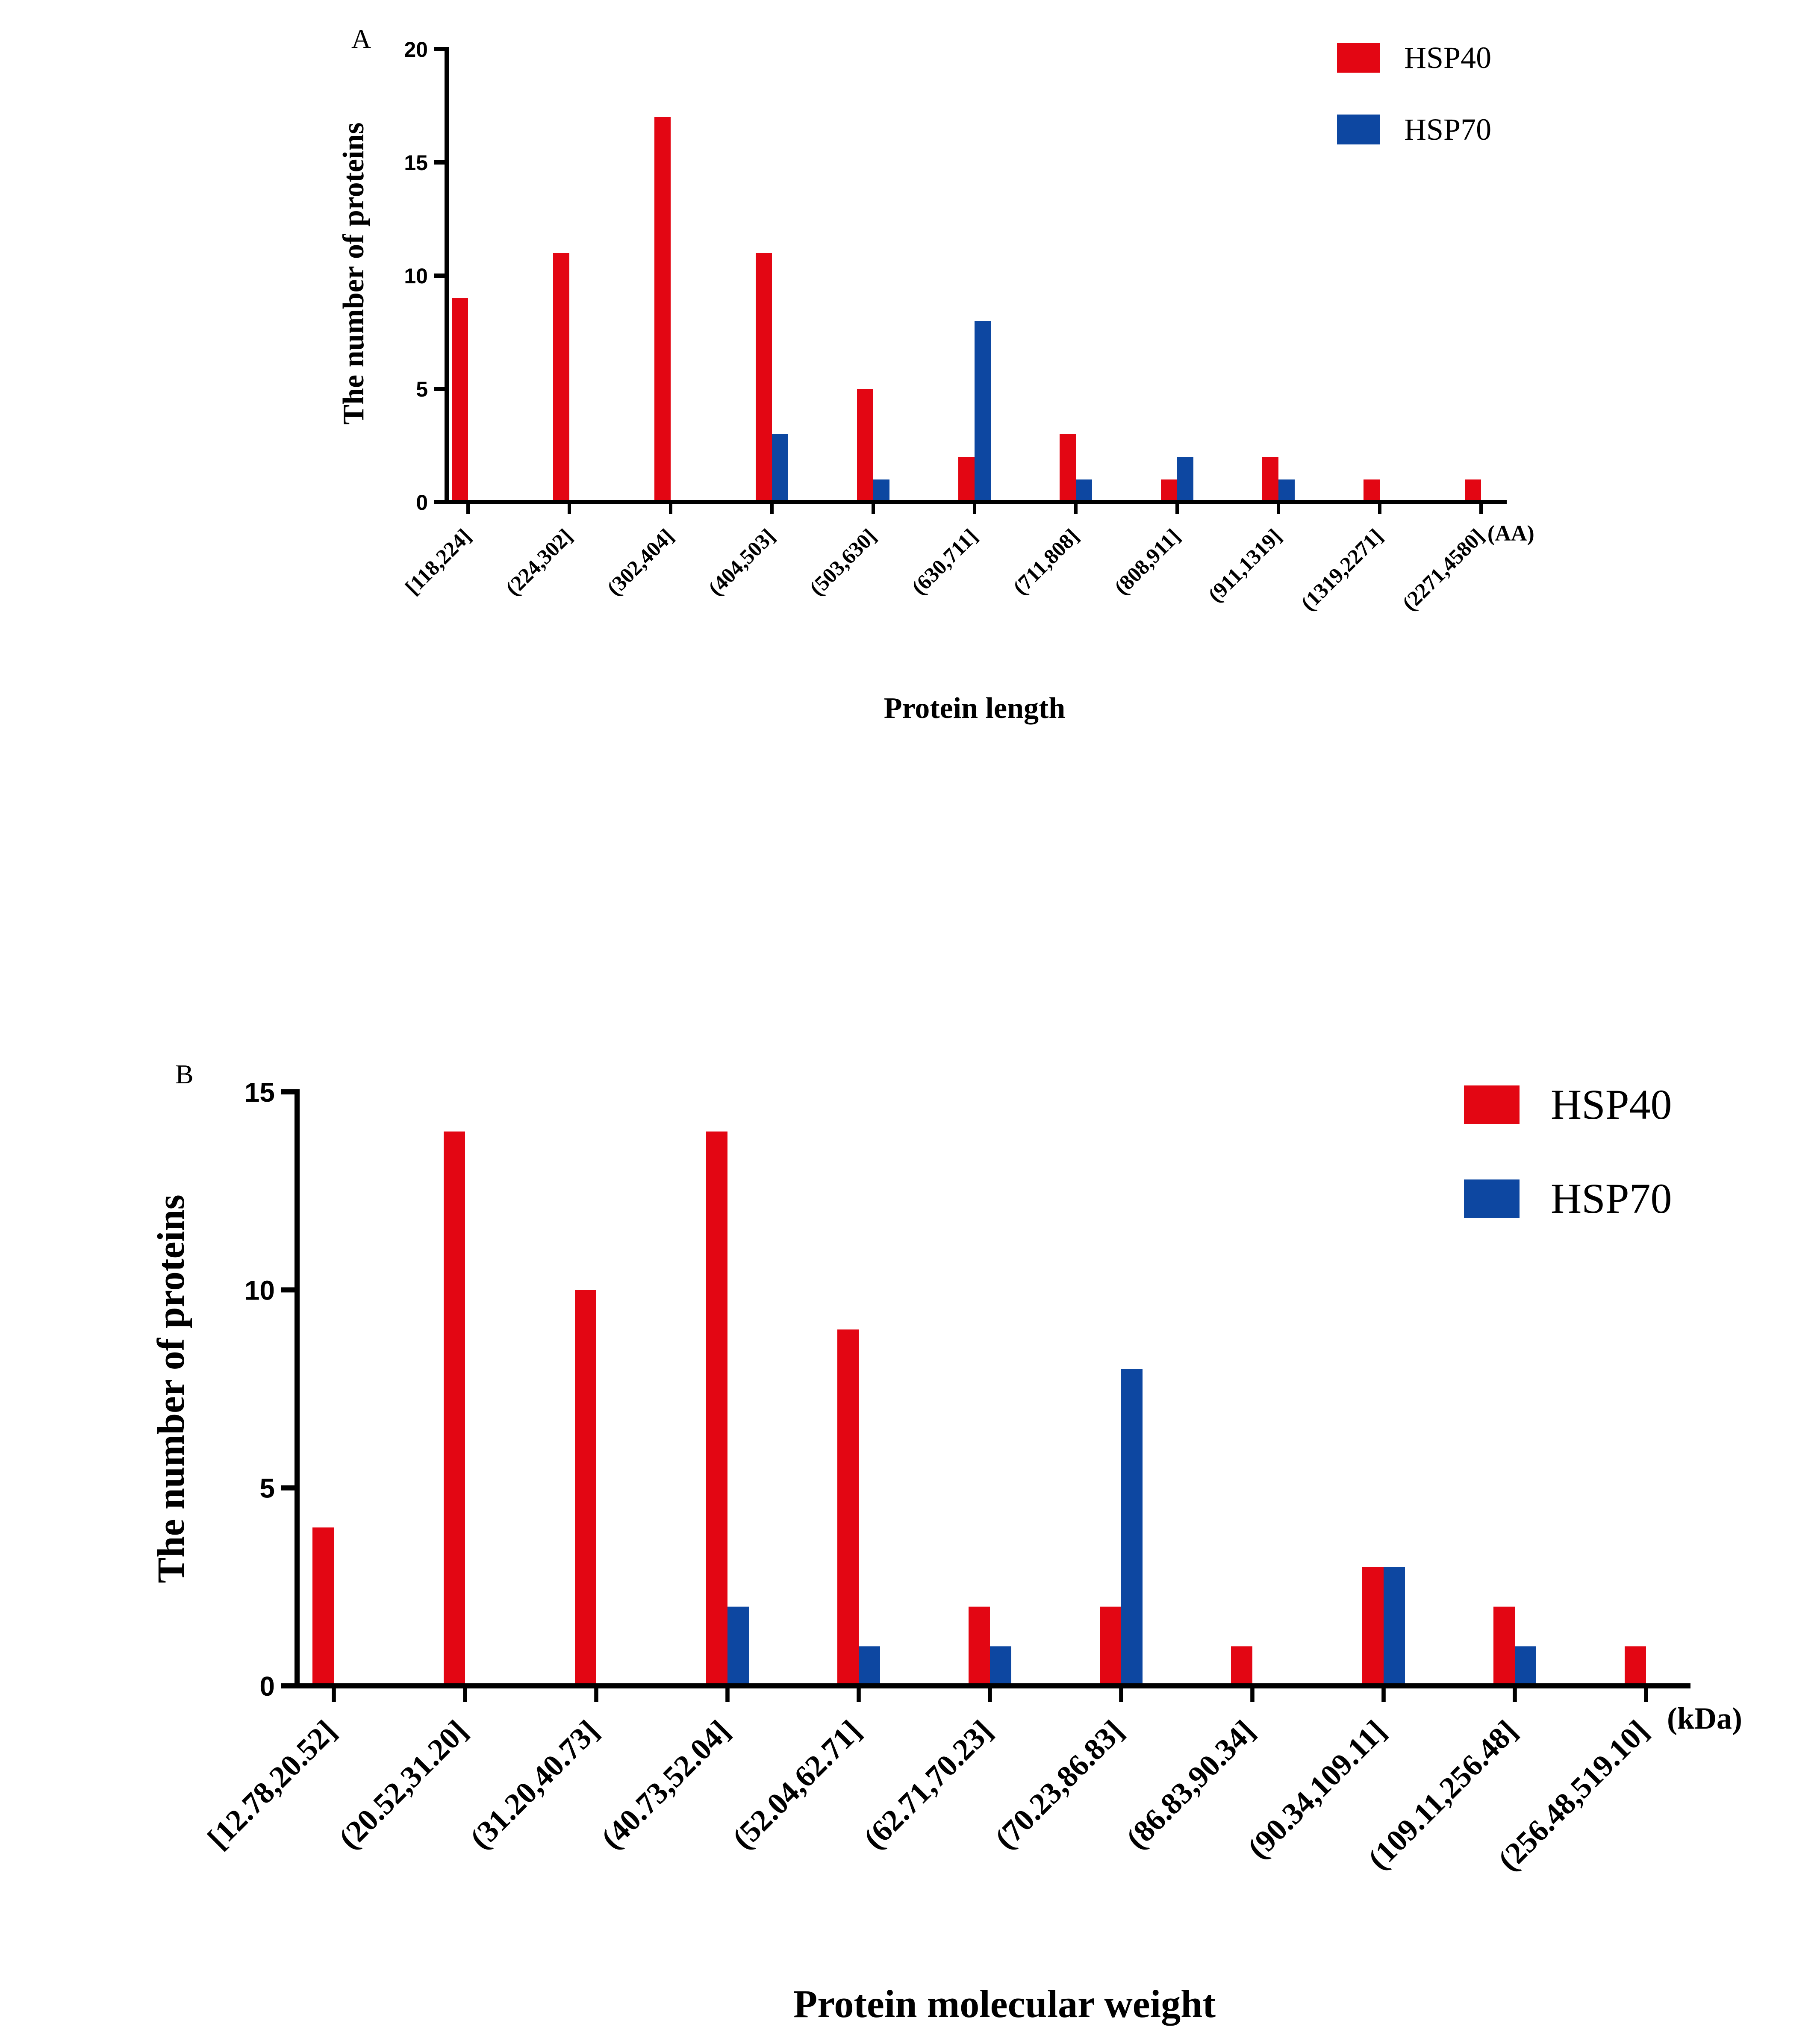 The image size is (1820, 2044). What do you see at coordinates (1359, 58) in the screenshot?
I see `panel-a-legend-swatch-hsp40` at bounding box center [1359, 58].